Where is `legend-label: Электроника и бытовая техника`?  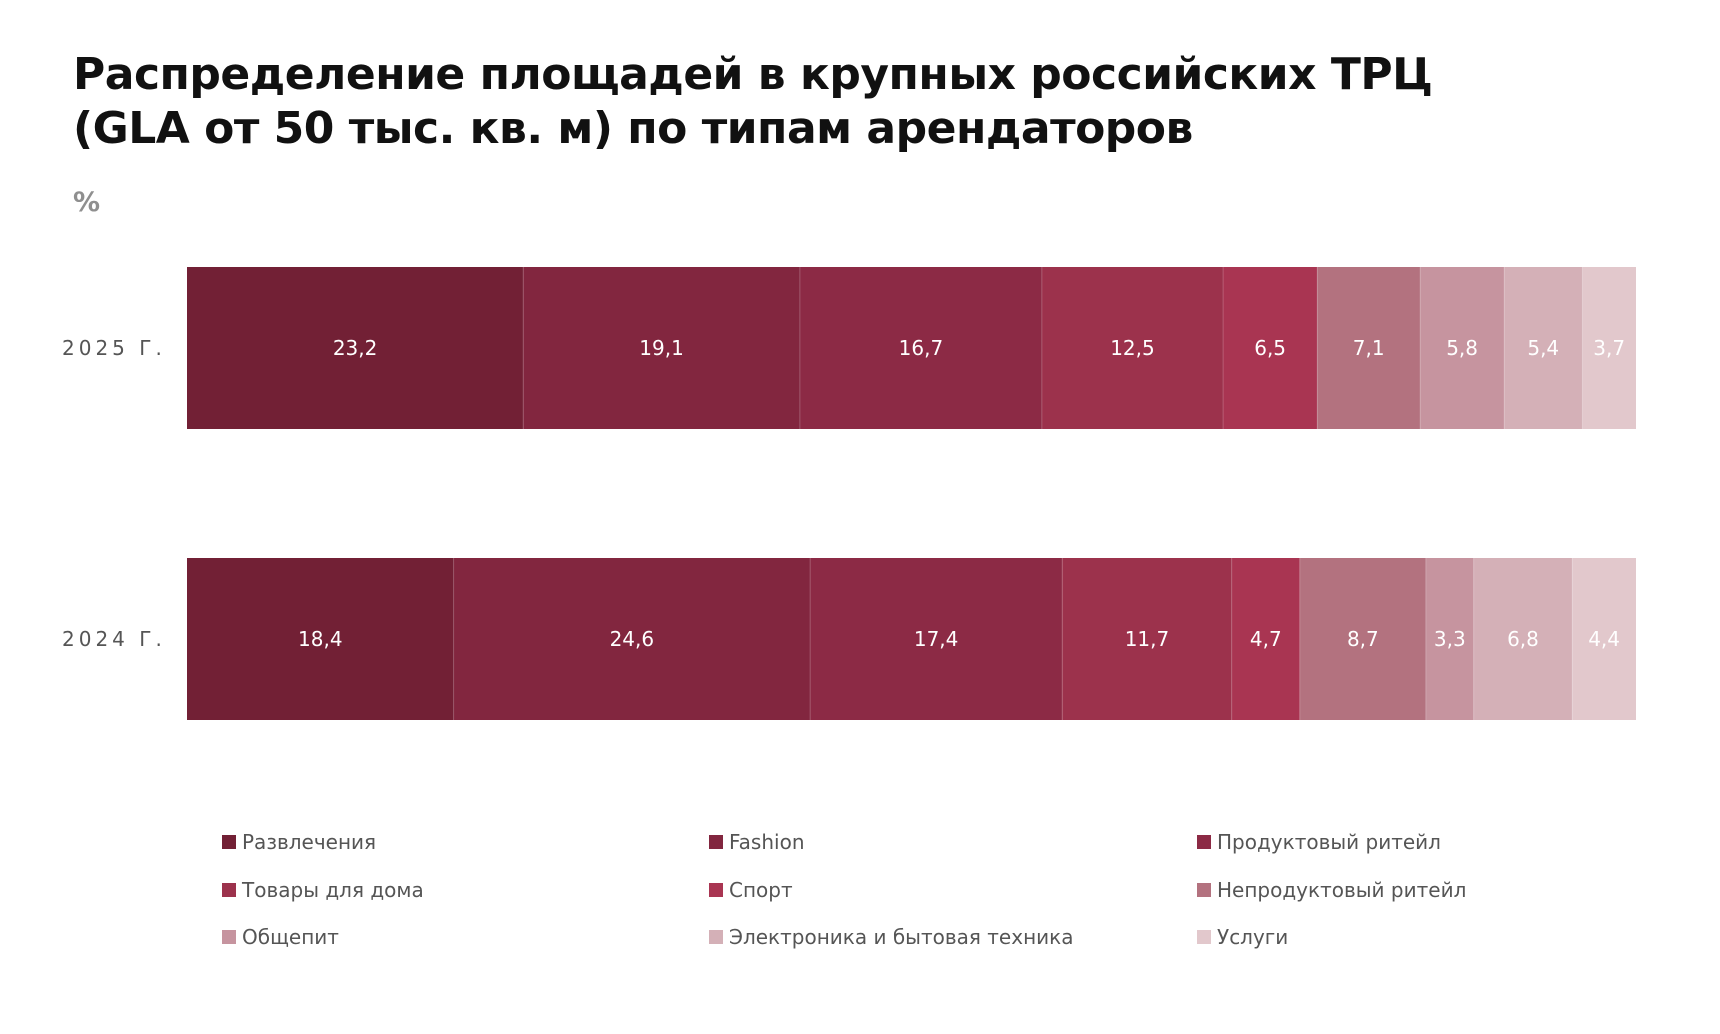
legend-label: Электроника и бытовая техника is located at coordinates (901, 937).